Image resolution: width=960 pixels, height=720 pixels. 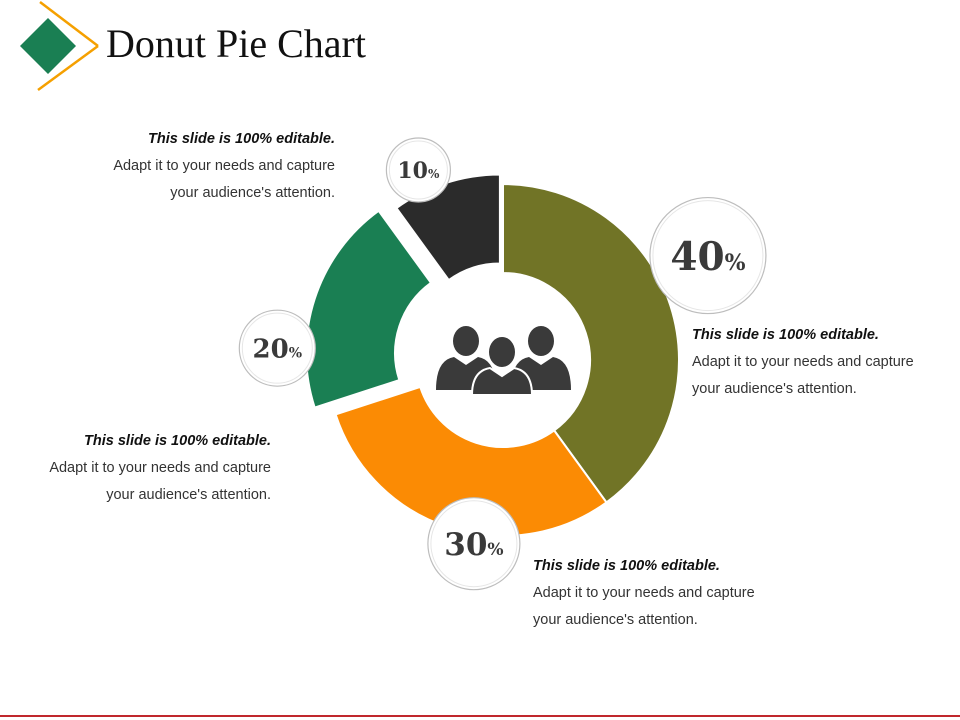 I want to click on slice-label-30: 30%, so click(x=473, y=545).